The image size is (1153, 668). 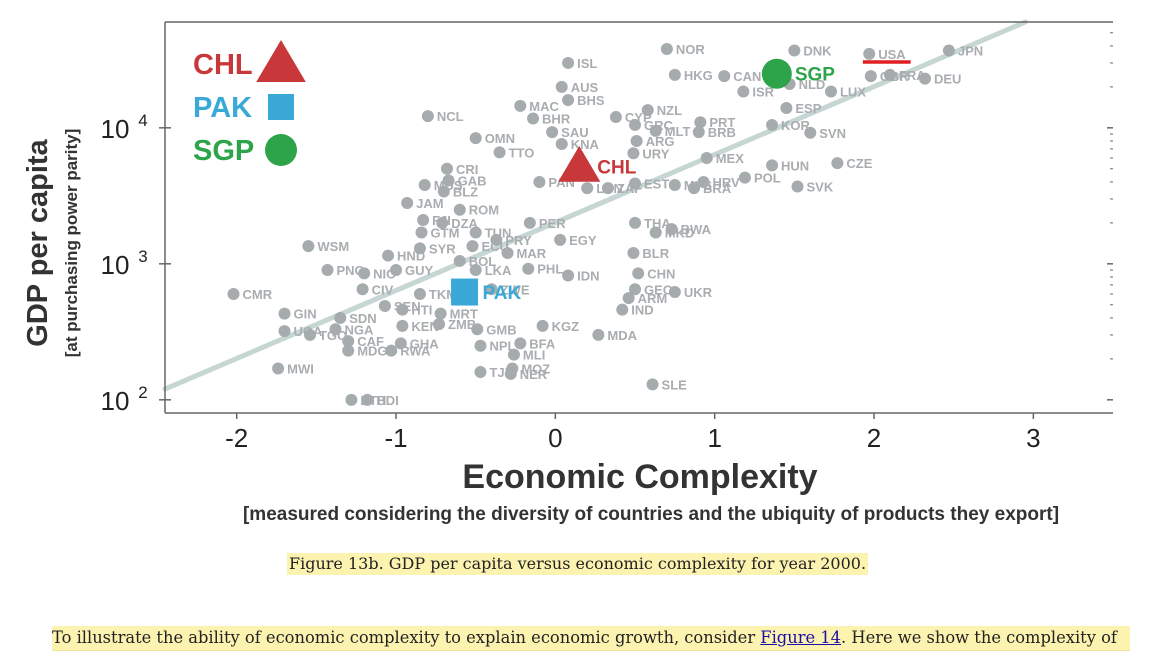 I want to click on y-axis-subtitle: [at purchasing power parity], so click(x=71, y=243).